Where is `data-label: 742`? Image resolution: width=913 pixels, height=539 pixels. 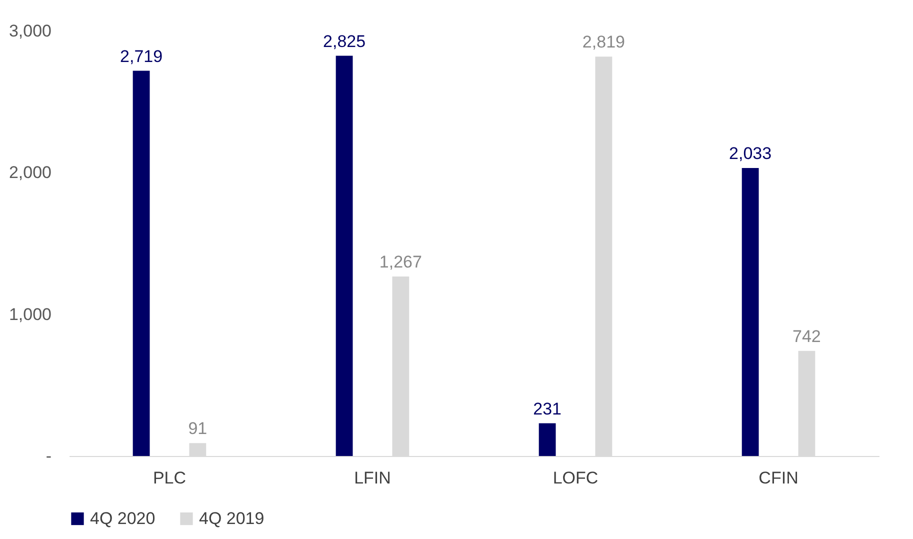
data-label: 742 is located at coordinates (806, 336).